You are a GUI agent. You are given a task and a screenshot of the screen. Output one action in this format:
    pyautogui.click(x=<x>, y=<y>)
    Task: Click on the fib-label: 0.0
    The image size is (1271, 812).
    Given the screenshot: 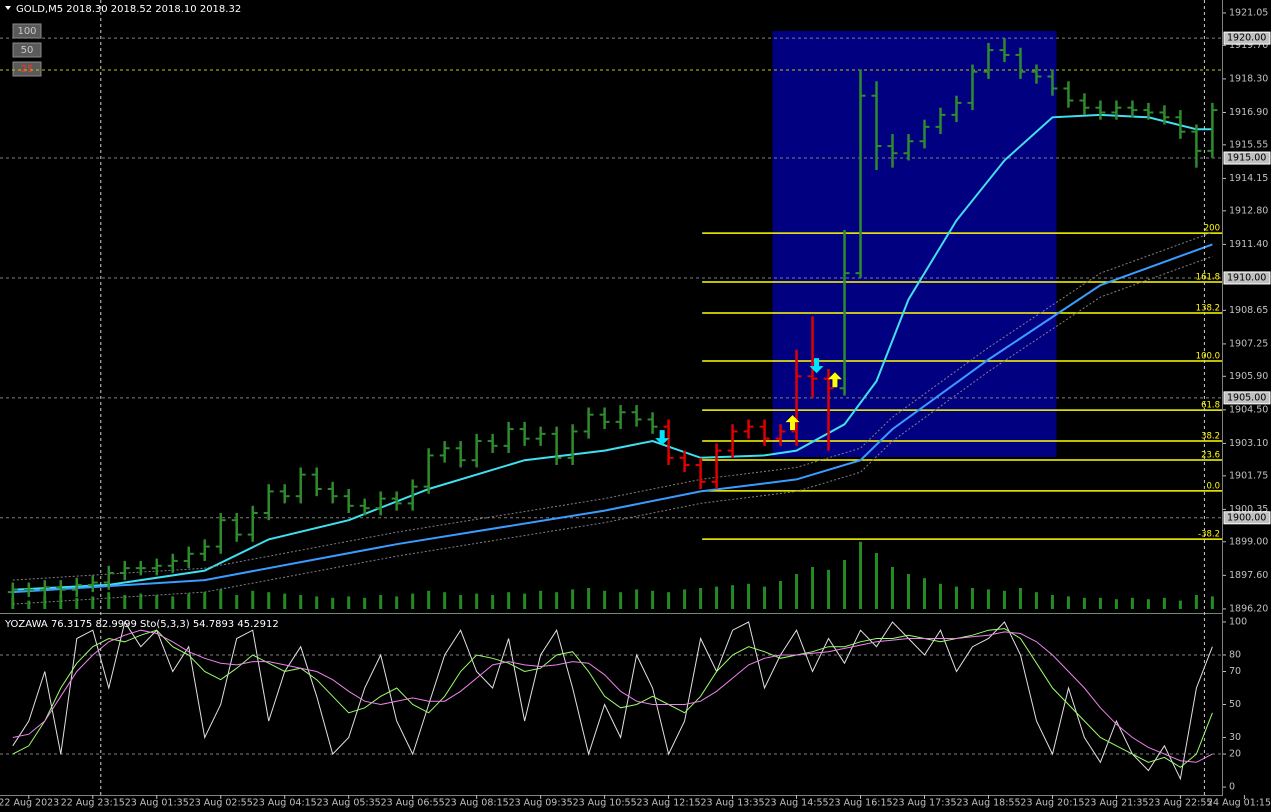 What is the action you would take?
    pyautogui.click(x=1213, y=486)
    